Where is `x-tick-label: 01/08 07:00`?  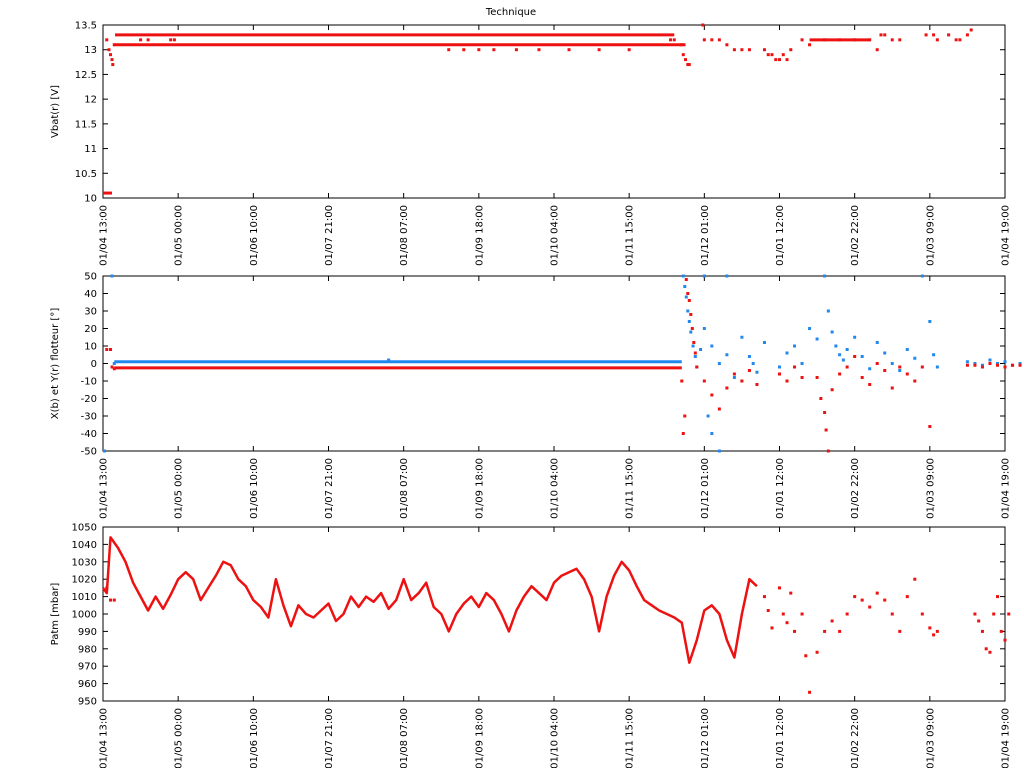
x-tick-label: 01/08 07:00 is located at coordinates (404, 235).